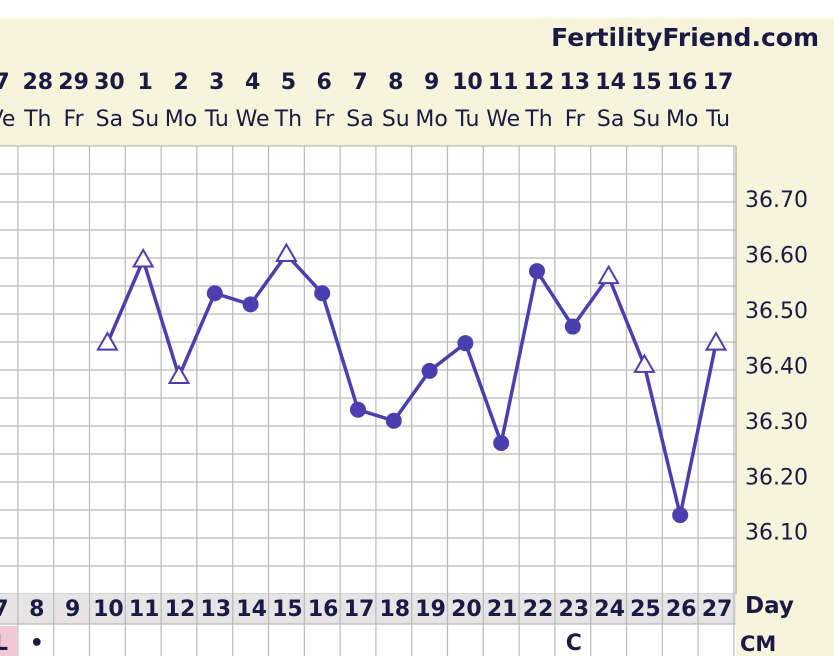 This screenshot has height=656, width=834. What do you see at coordinates (769, 606) in the screenshot?
I see `day-row-label: Day` at bounding box center [769, 606].